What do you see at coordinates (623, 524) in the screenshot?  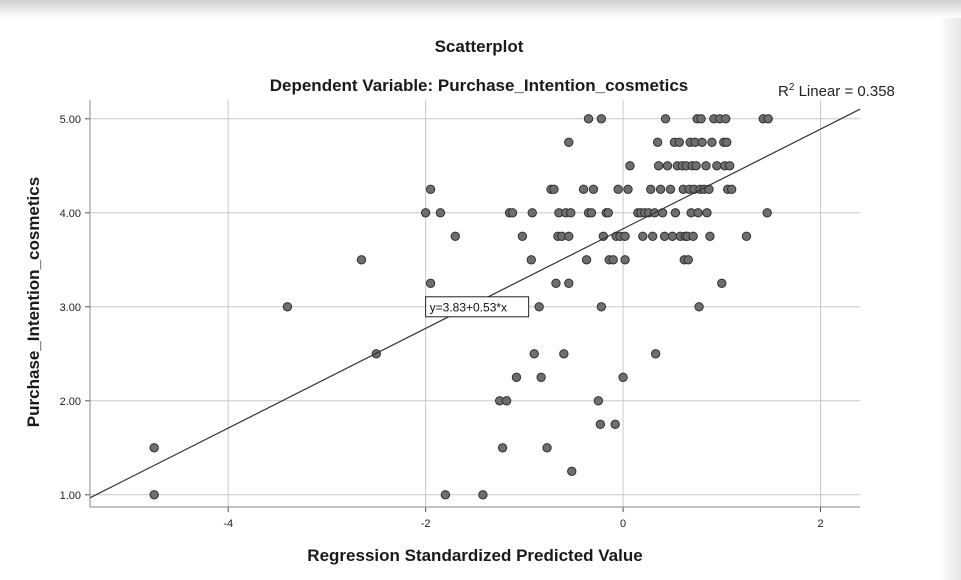 I see `x-tick-label: 0` at bounding box center [623, 524].